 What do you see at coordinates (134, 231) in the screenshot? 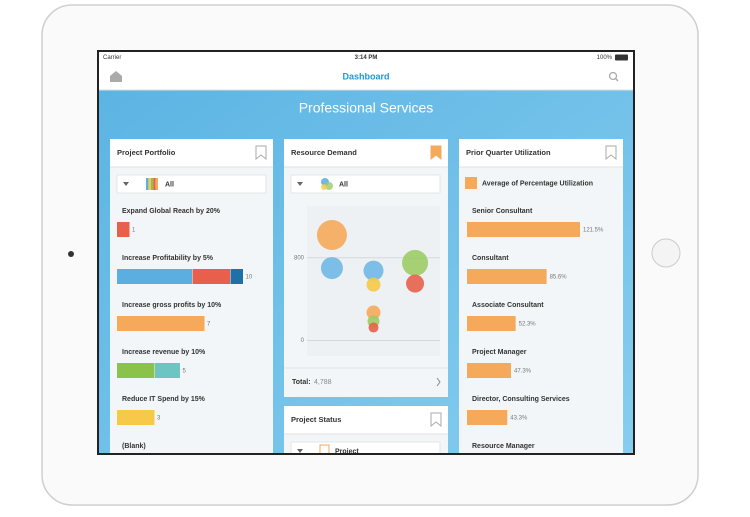
I see `bar-value: 1` at bounding box center [134, 231].